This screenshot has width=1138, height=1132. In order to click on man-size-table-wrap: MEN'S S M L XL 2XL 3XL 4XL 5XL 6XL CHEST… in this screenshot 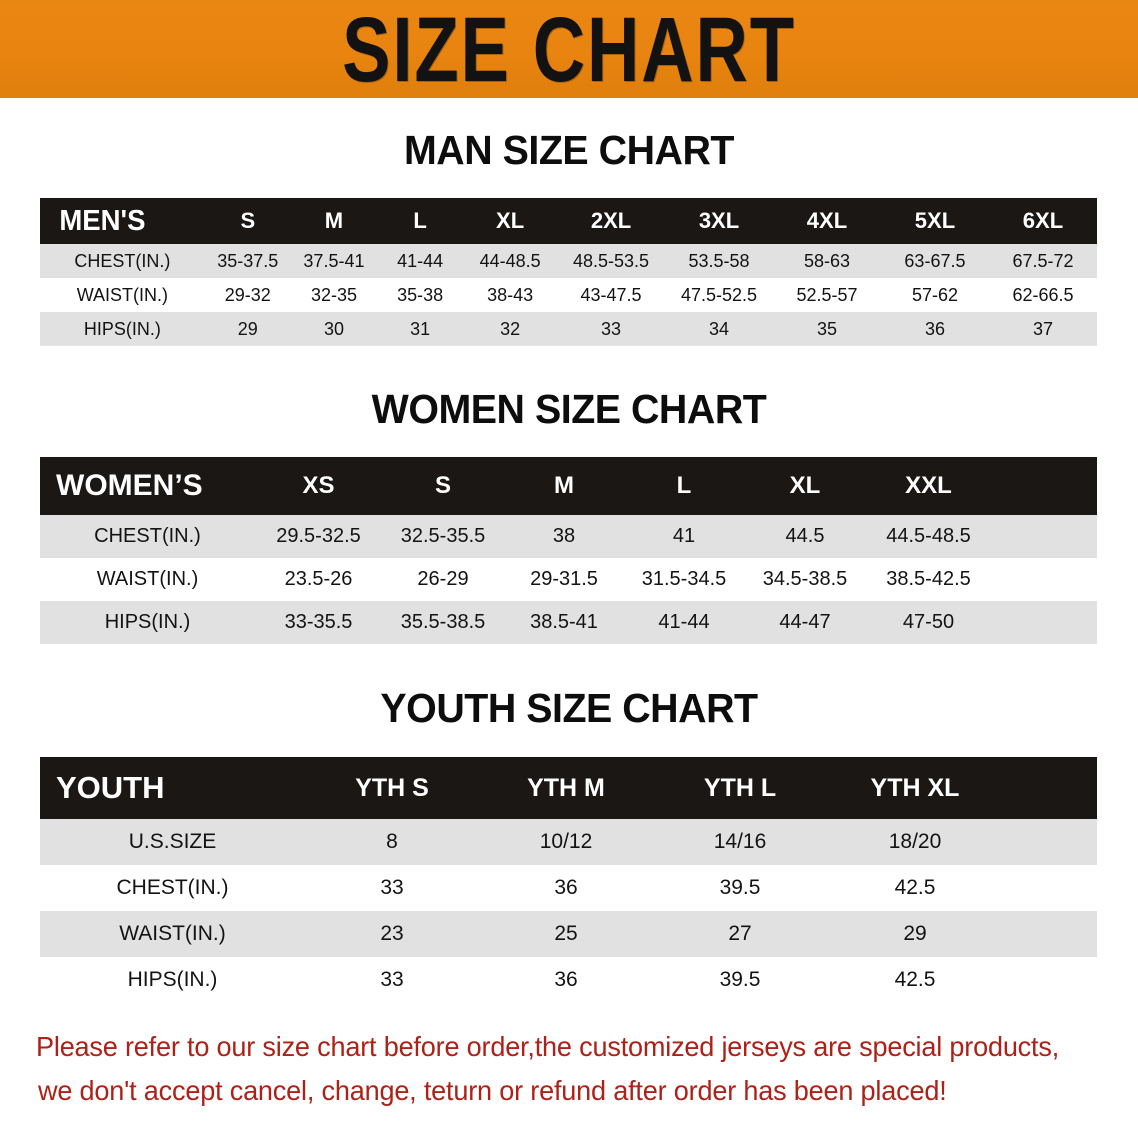, I will do `click(568, 272)`.